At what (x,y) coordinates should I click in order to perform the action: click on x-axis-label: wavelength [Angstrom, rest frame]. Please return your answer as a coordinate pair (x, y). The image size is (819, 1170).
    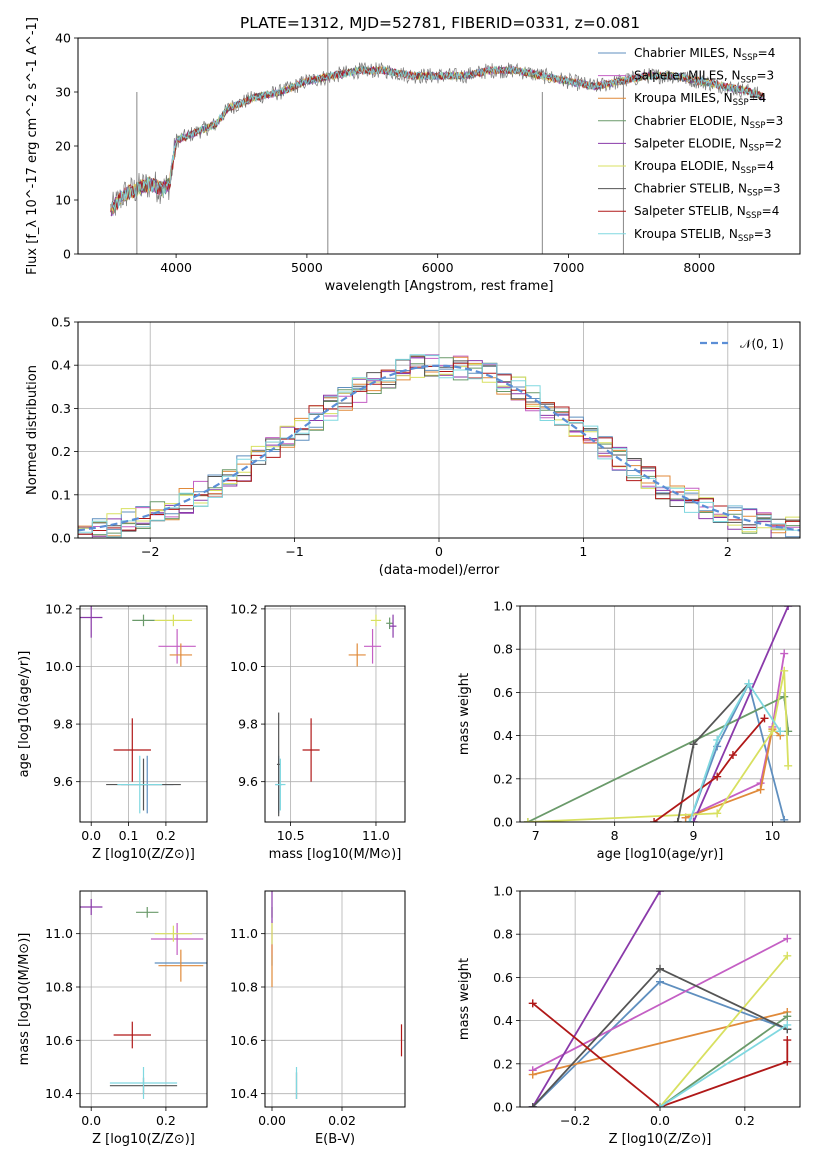
    Looking at the image, I should click on (439, 286).